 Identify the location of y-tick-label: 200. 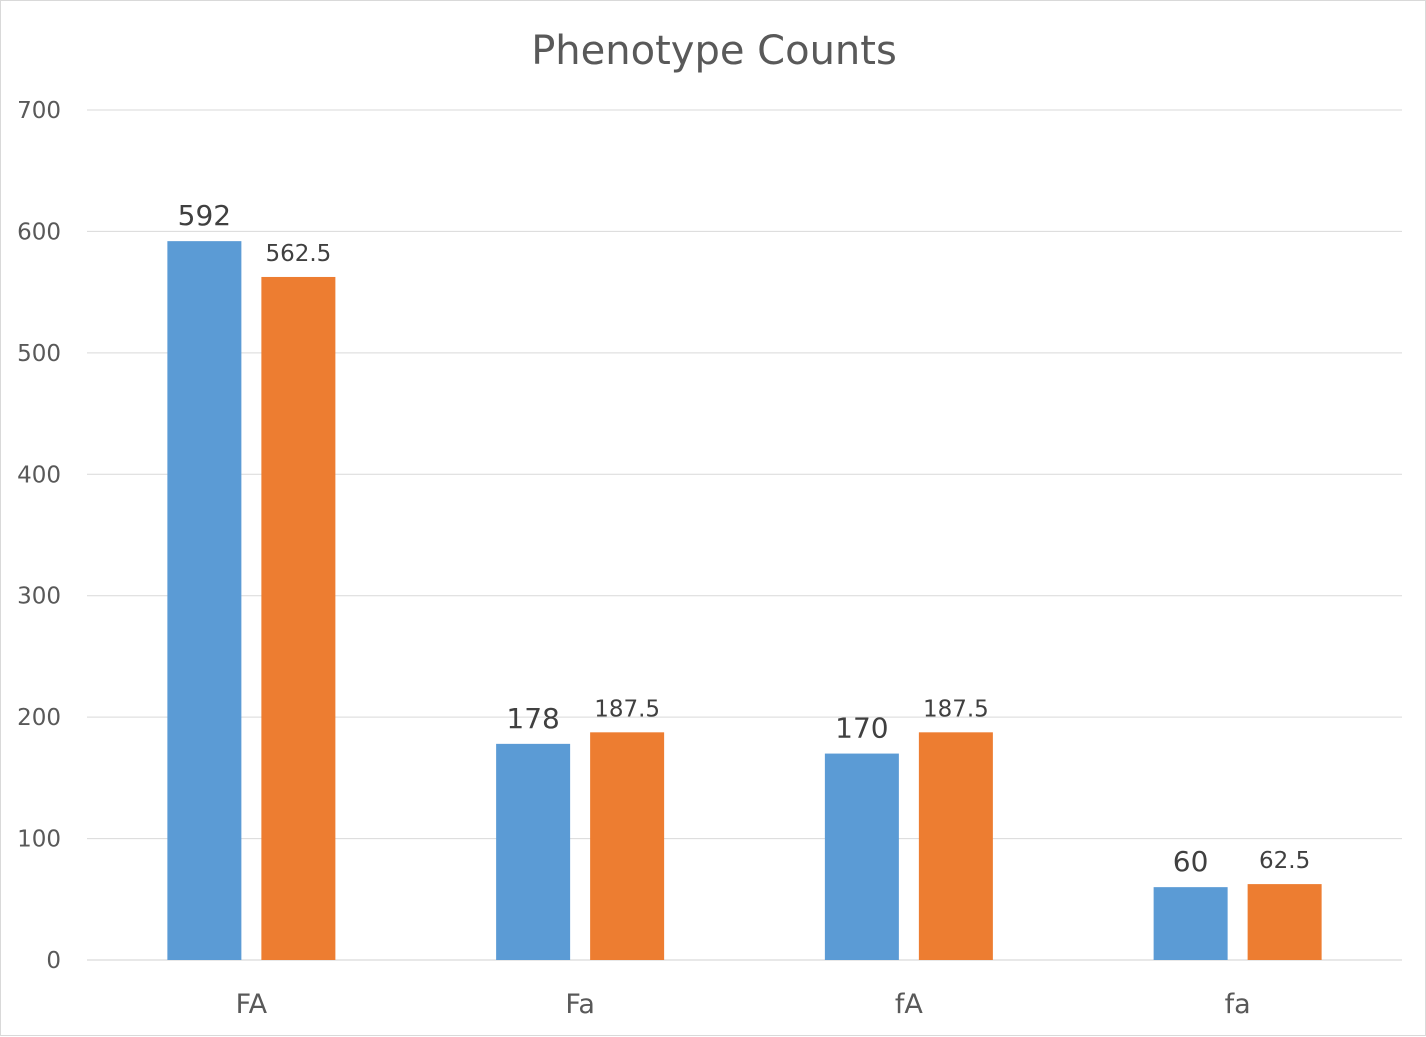
(39, 718).